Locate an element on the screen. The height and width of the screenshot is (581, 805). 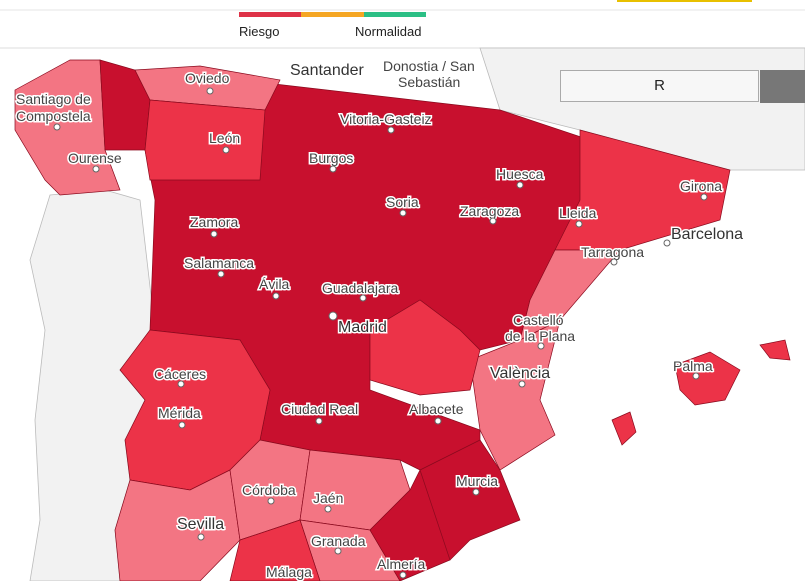
place-label: Murcia is located at coordinates (477, 481).